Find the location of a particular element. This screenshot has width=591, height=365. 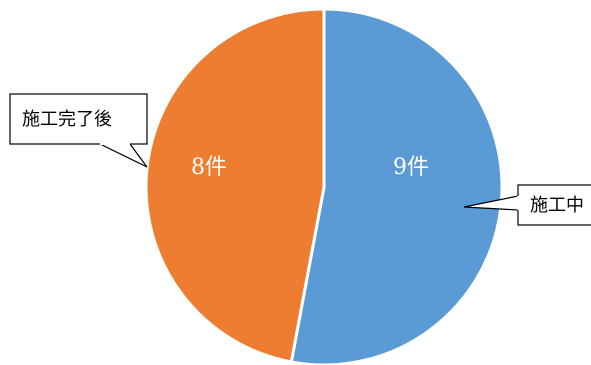

category-label-2: 施工完了後 is located at coordinates (67, 119).